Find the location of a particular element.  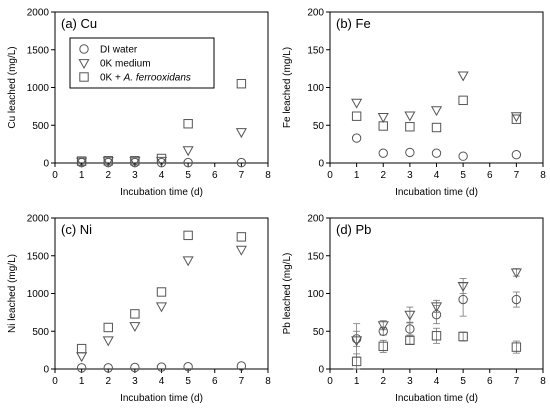

y-axis-label: Pb leached (mg/L) is located at coordinates (287, 294).